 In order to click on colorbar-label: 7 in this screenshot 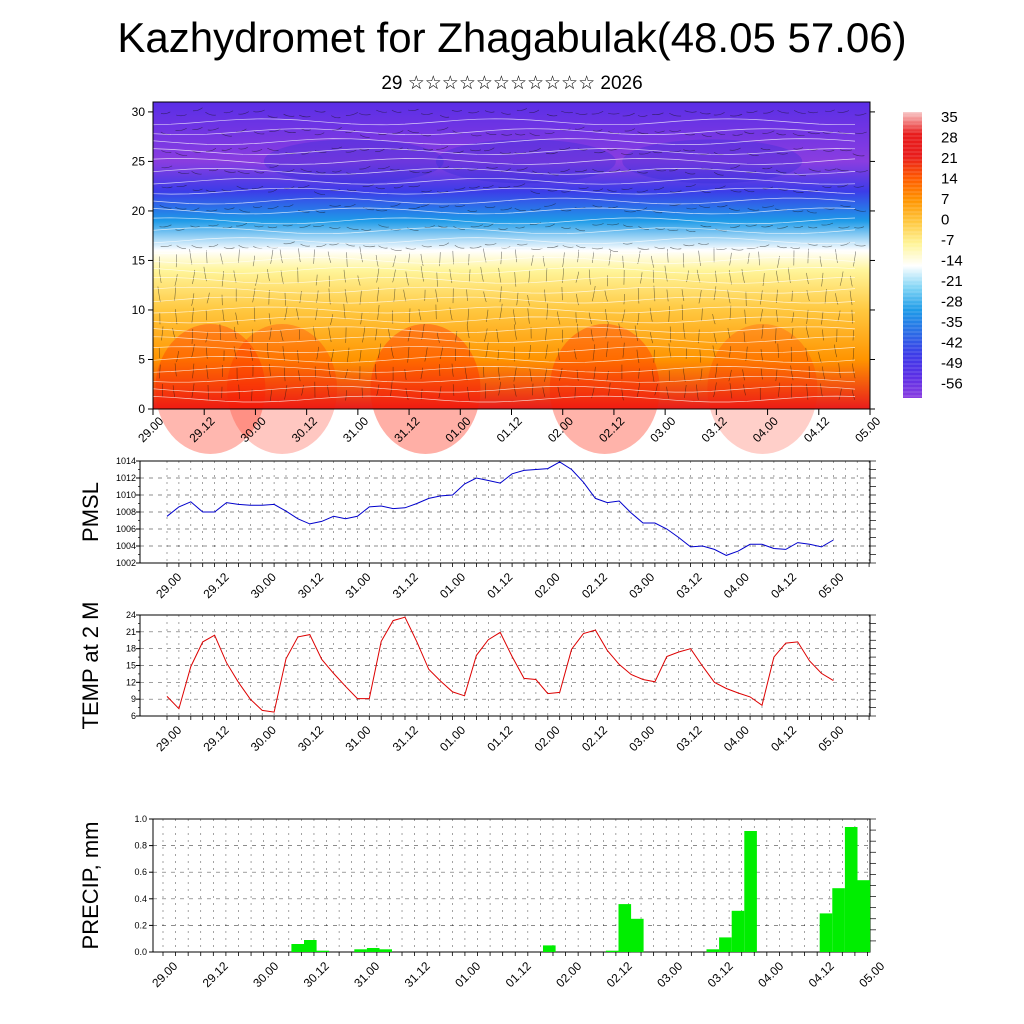, I will do `click(945, 199)`.